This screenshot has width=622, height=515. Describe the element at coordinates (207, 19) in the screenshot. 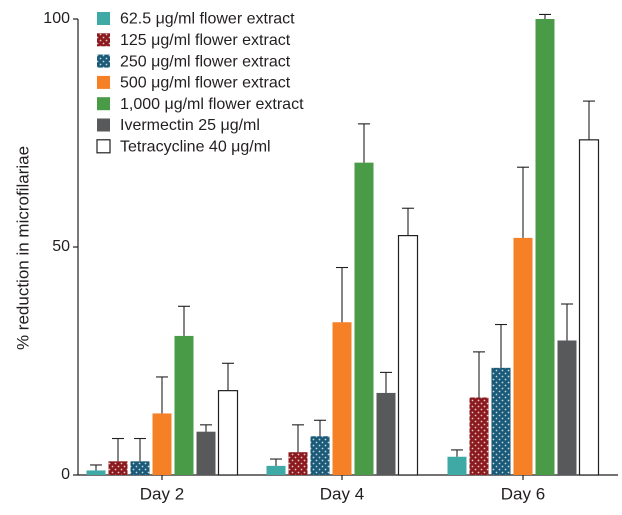

I see `legend-label: 62.5 μg/ml flower extract` at that location.